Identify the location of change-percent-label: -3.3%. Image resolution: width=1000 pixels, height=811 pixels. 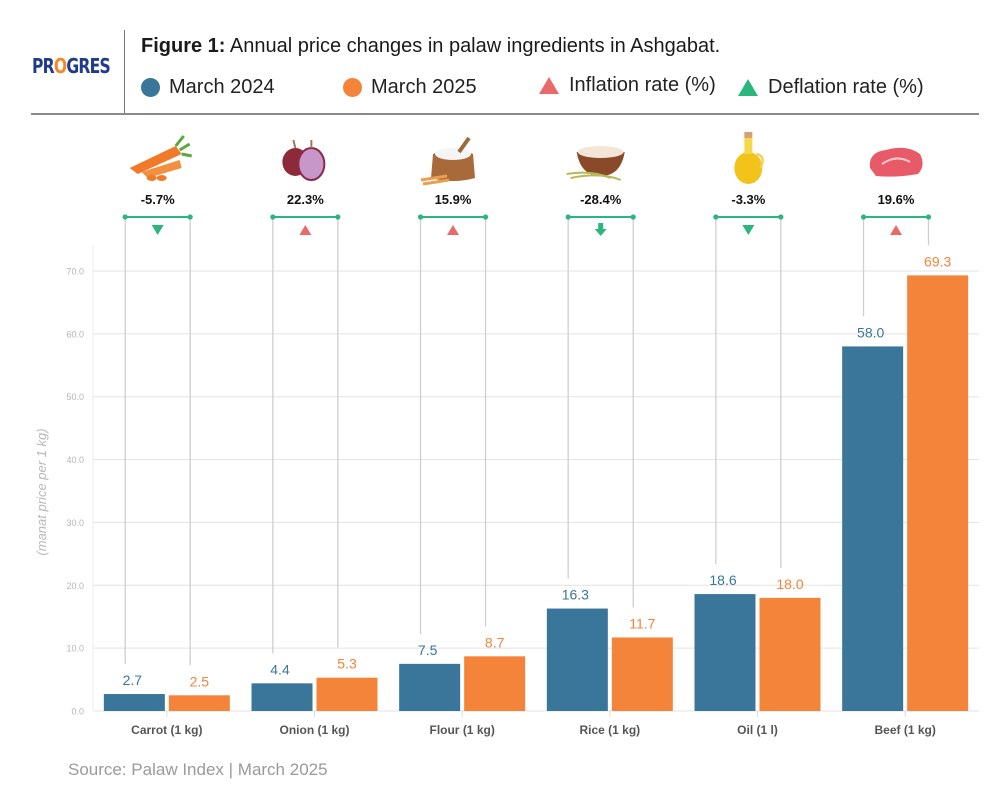
(748, 199).